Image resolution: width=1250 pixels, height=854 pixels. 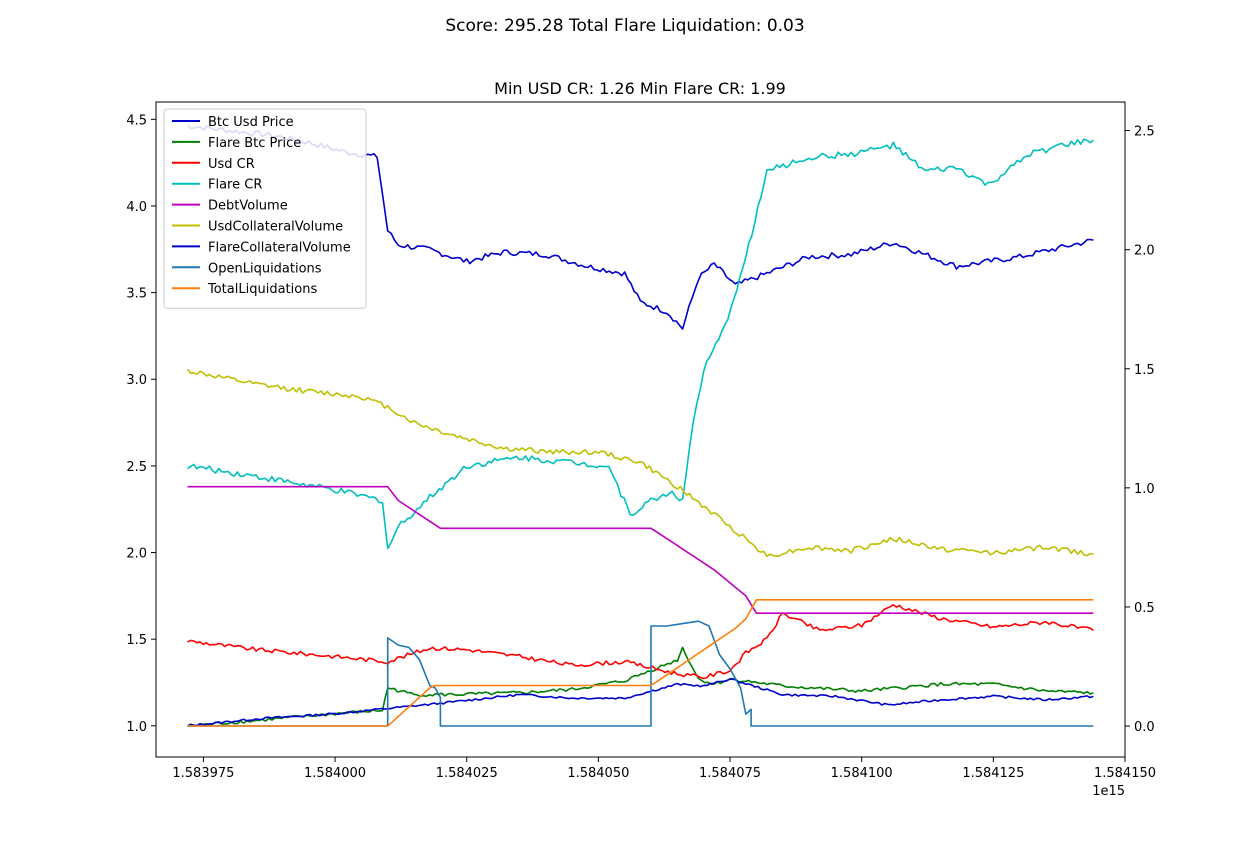 What do you see at coordinates (467, 773) in the screenshot?
I see `x-tick-label: 1.584025` at bounding box center [467, 773].